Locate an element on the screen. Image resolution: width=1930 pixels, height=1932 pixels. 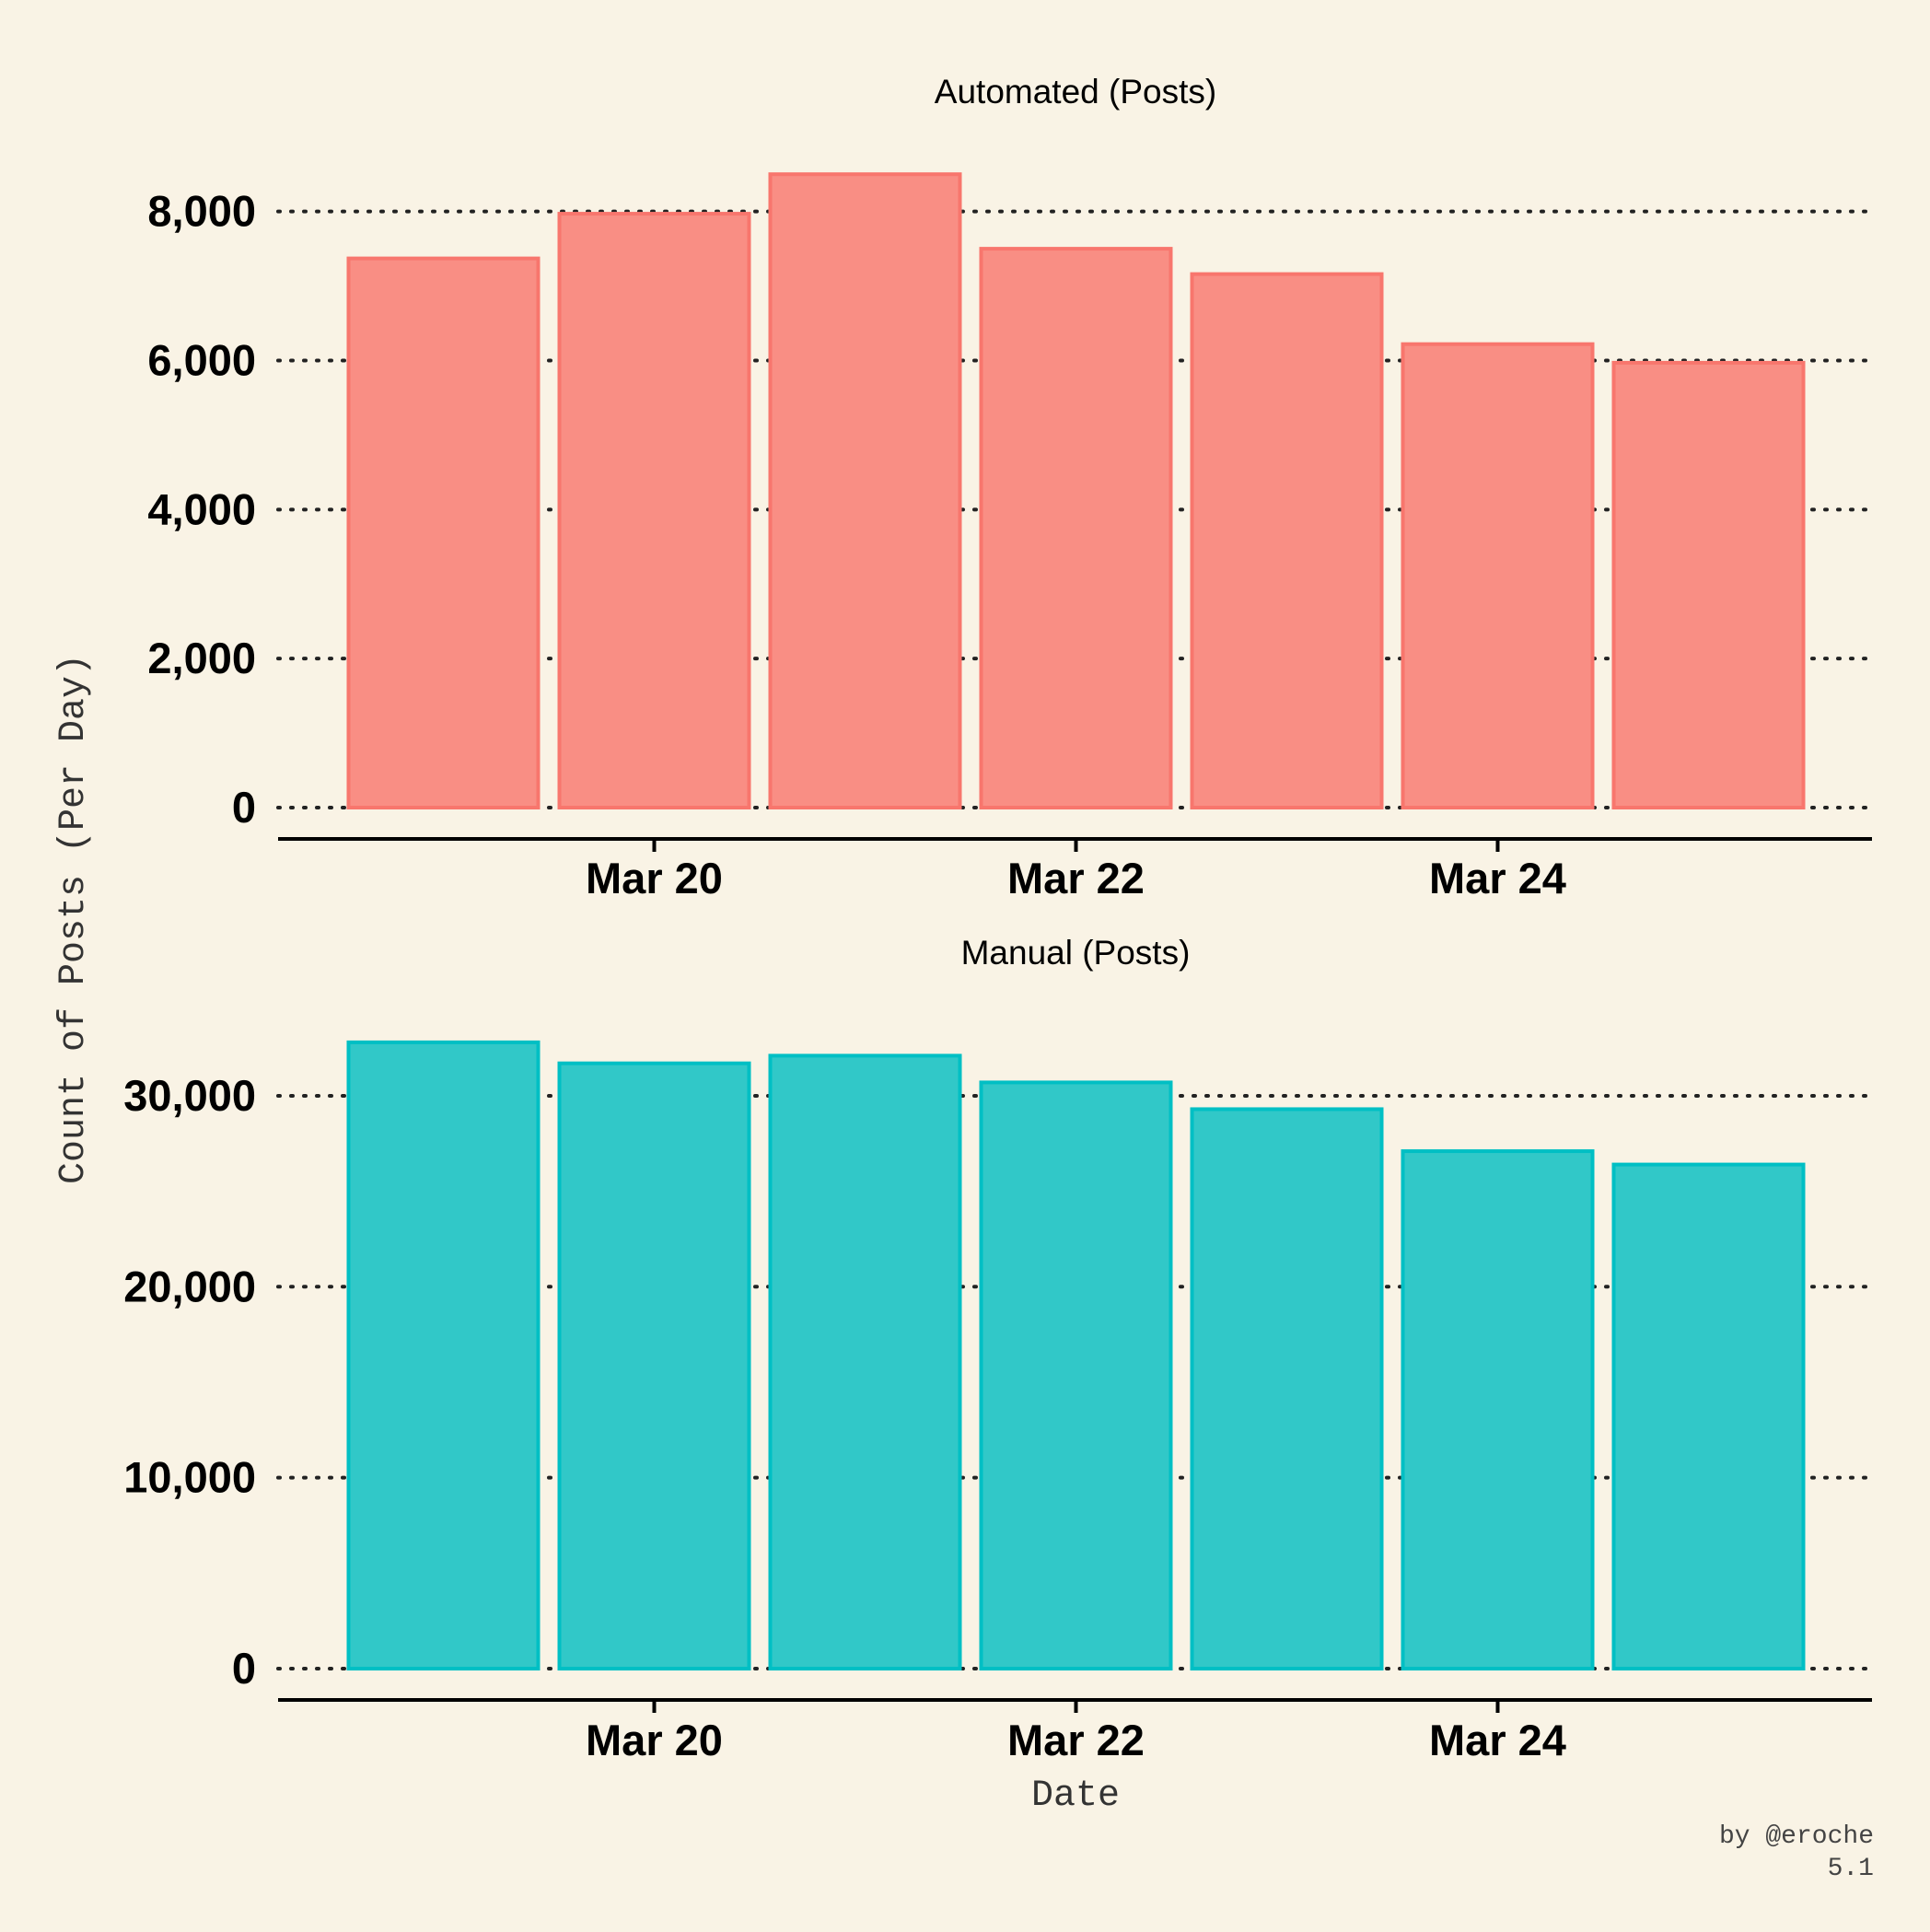
y-tick-label: 10,000 is located at coordinates (189, 1477).